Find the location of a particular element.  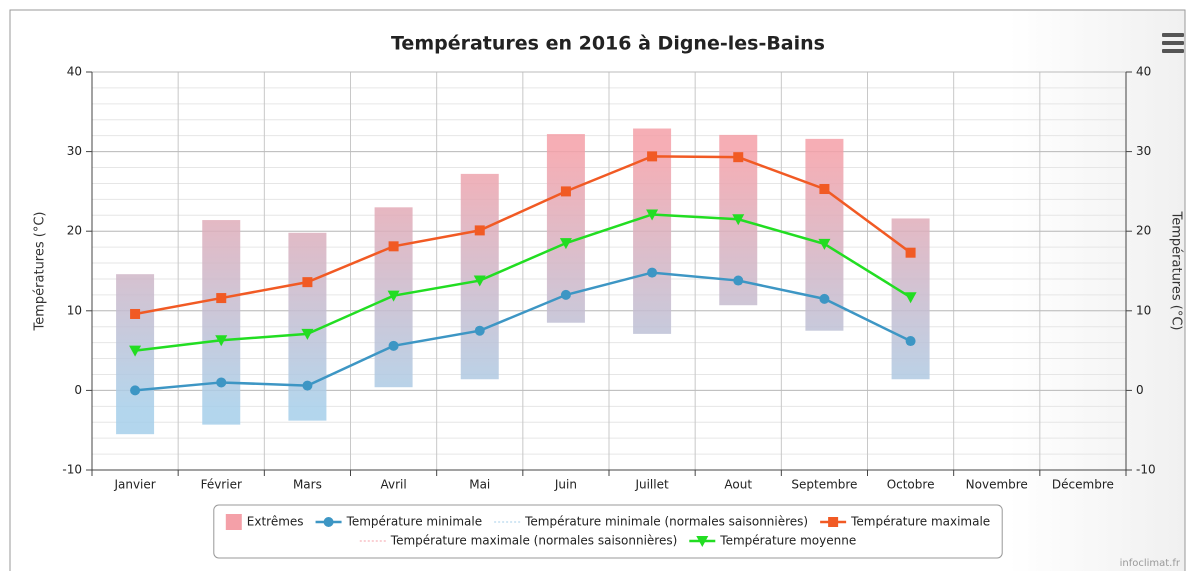

x-tick-label: Septembre is located at coordinates (824, 485).